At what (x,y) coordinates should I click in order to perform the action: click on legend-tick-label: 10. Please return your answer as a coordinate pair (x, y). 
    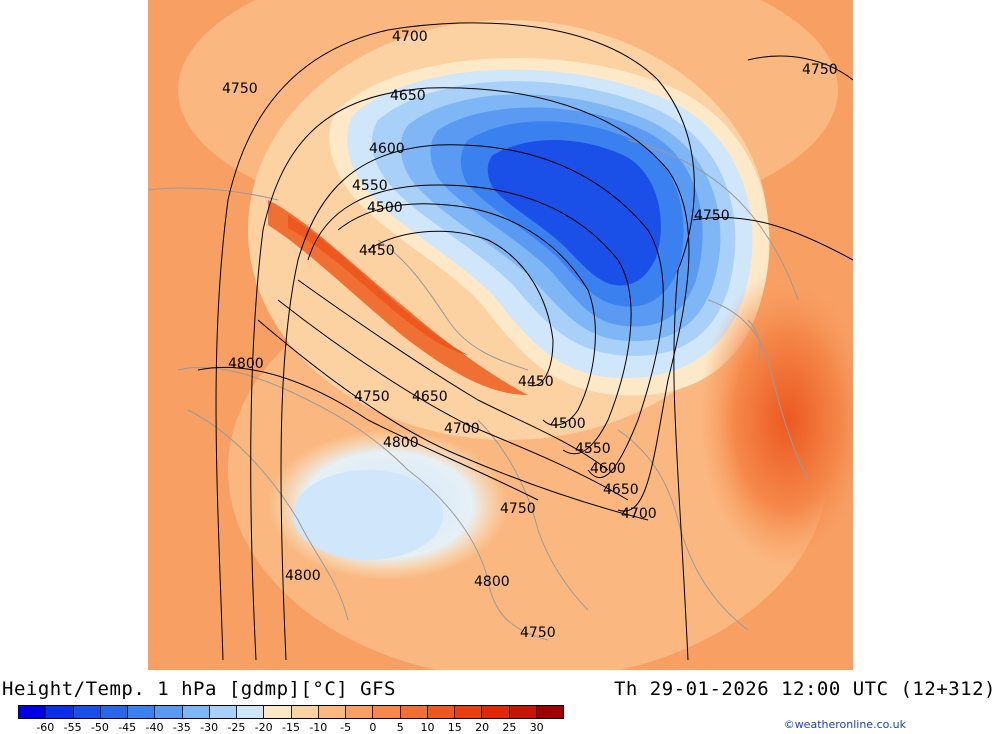
    Looking at the image, I should click on (427, 727).